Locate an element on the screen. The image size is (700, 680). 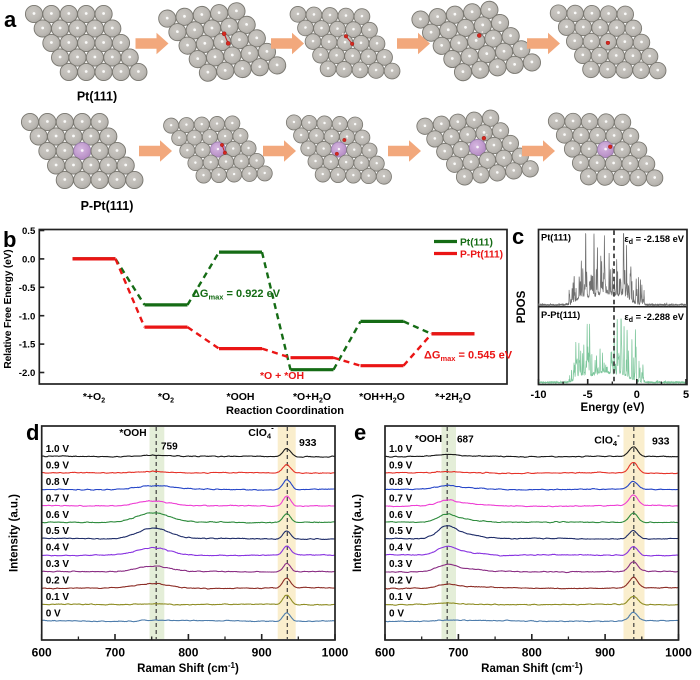
svg-text: Reaction Coordination is located at coordinates (285, 411).